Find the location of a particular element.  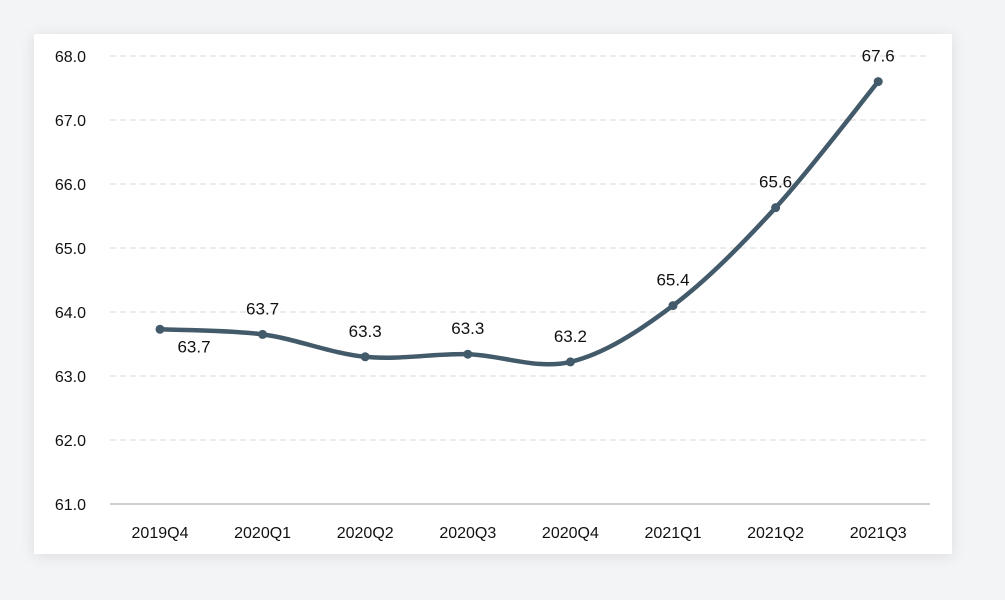

y-tick-label: 66.0 is located at coordinates (70, 185).